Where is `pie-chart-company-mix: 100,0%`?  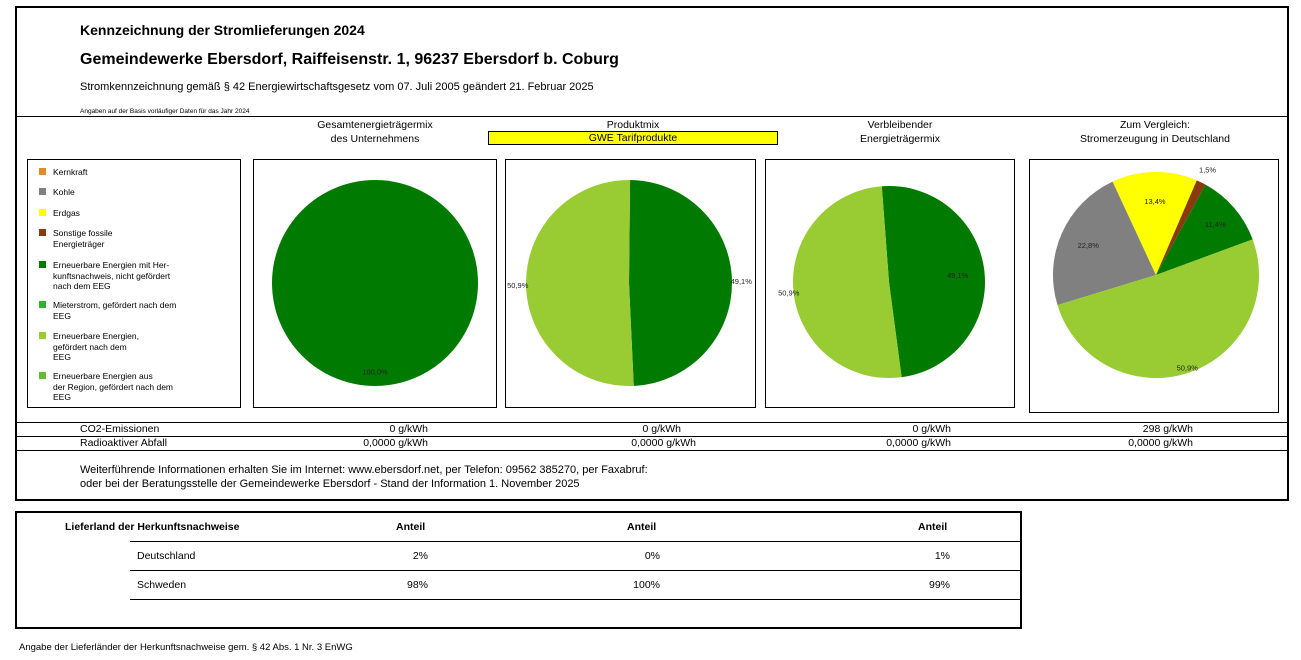
pie-chart-company-mix: 100,0% is located at coordinates (375, 283).